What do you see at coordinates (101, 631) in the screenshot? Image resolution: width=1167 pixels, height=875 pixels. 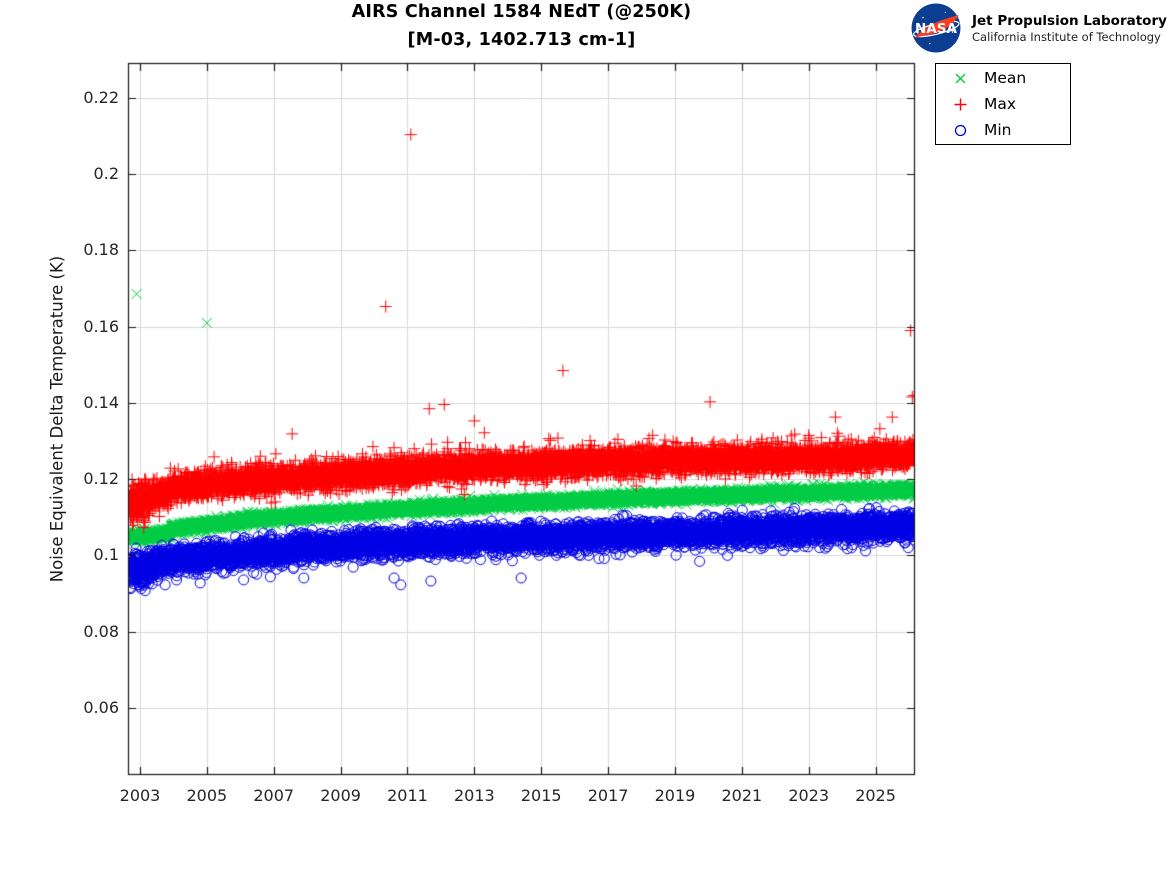 I see `y-tick-label: 0.08` at bounding box center [101, 631].